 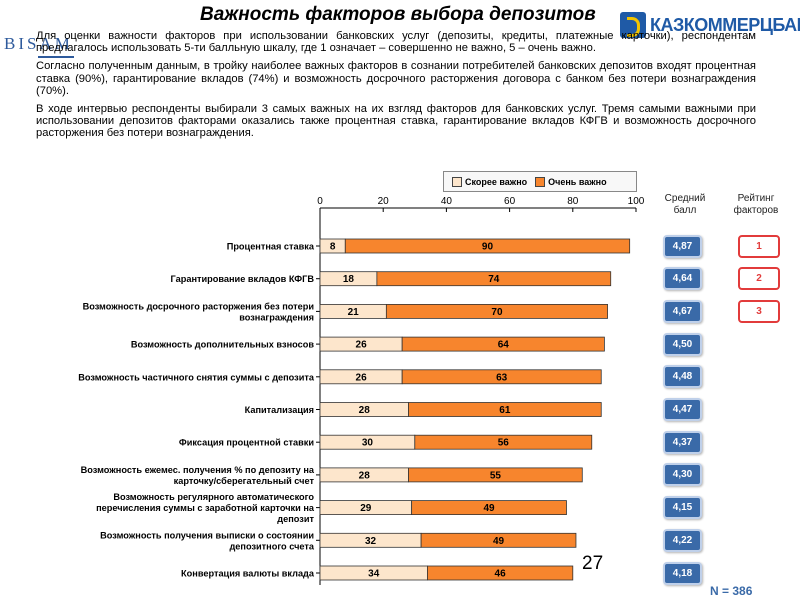 What do you see at coordinates (56, 57) in the screenshot?
I see `bisam-logo-underline` at bounding box center [56, 57].